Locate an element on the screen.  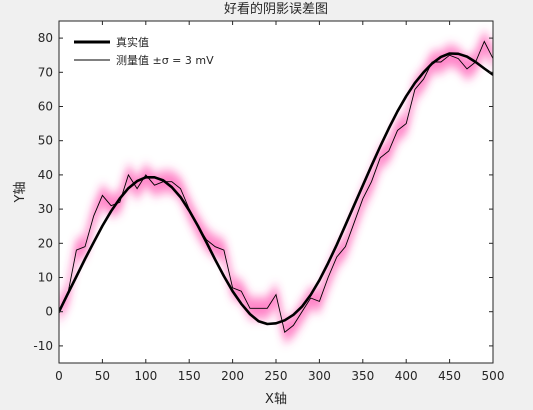
y-tick-label: 10 is located at coordinates (45, 278).